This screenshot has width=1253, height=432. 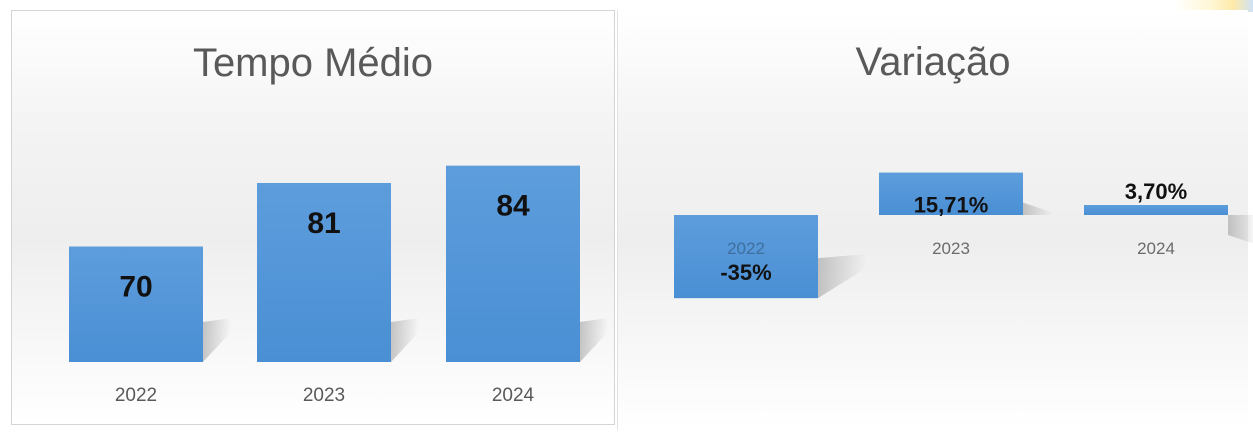 What do you see at coordinates (135, 287) in the screenshot?
I see `data-label: 70` at bounding box center [135, 287].